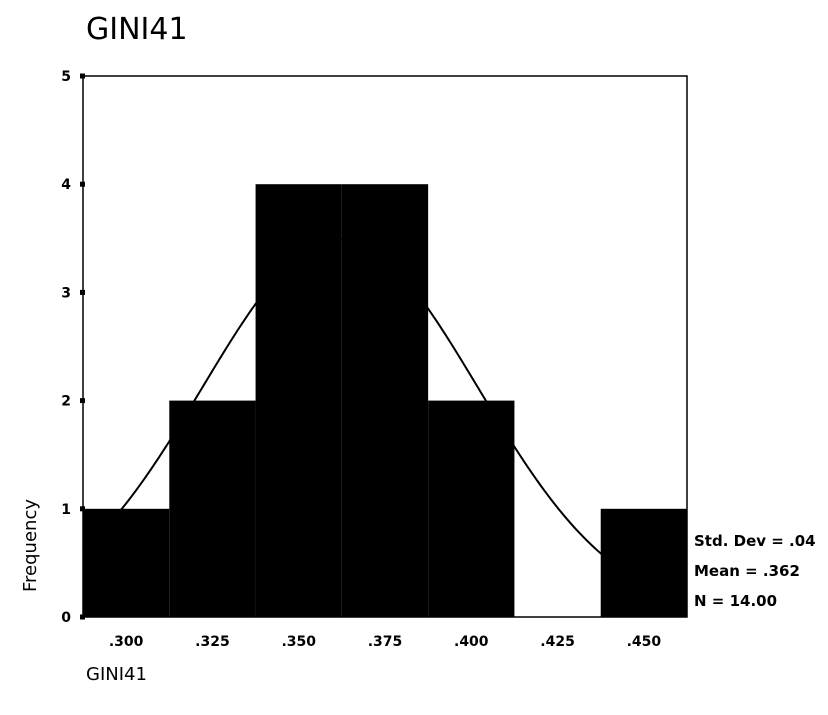 This screenshot has height=715, width=828. I want to click on x-ticks-layer: .300 .325 .350 .375 .400 .425 .450, so click(385, 642).